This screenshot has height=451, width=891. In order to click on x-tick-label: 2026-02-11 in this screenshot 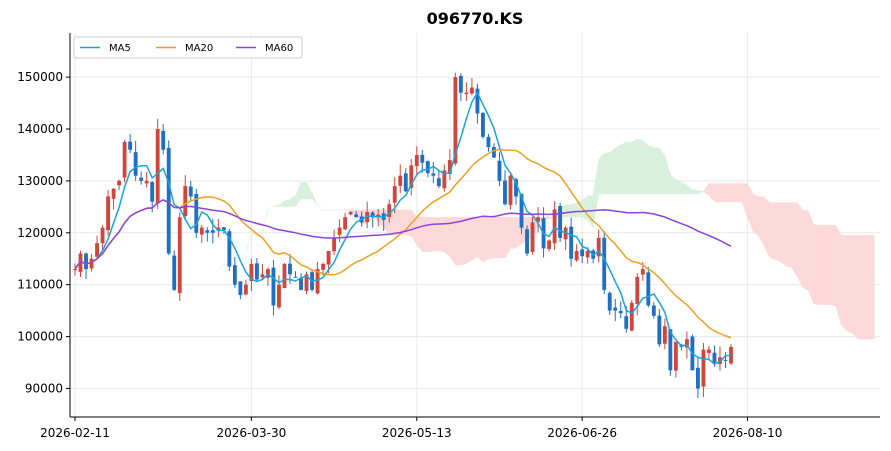, I will do `click(75, 433)`.